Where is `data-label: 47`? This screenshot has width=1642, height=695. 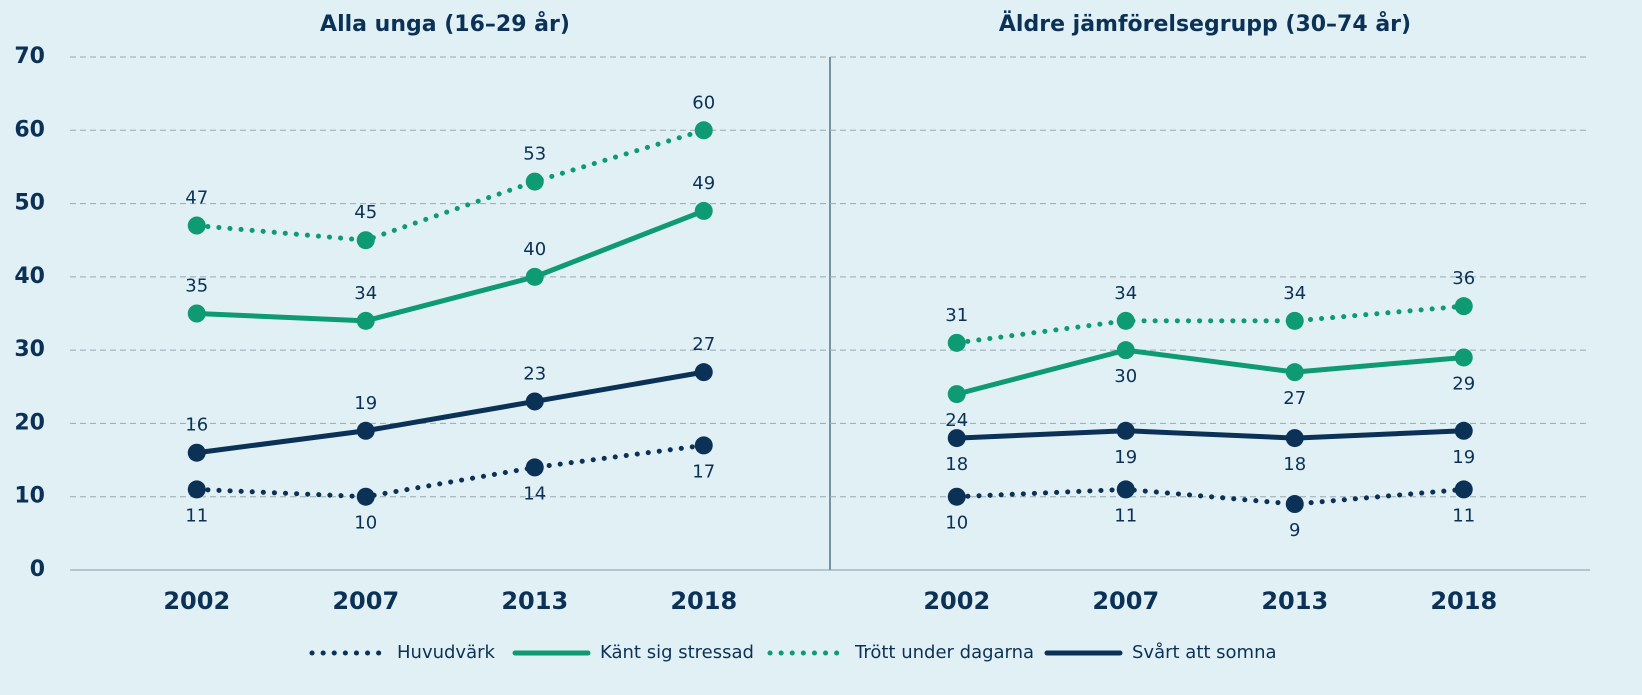
data-label: 47 is located at coordinates (196, 198).